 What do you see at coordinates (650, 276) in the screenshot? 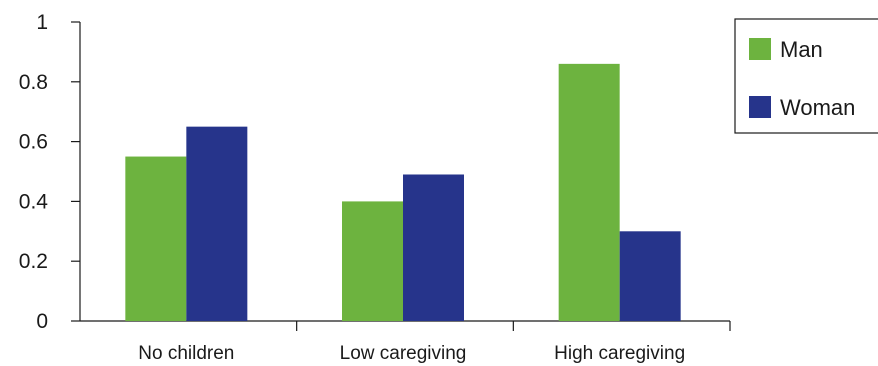
I see `bar-woman-high-caregiving` at bounding box center [650, 276].